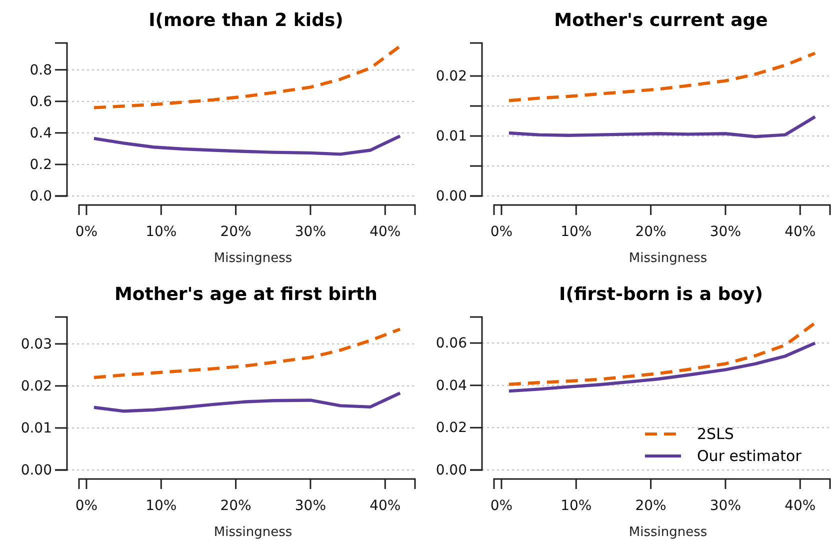  Describe the element at coordinates (41, 164) in the screenshot. I see `y-tick-label: 0.2` at that location.